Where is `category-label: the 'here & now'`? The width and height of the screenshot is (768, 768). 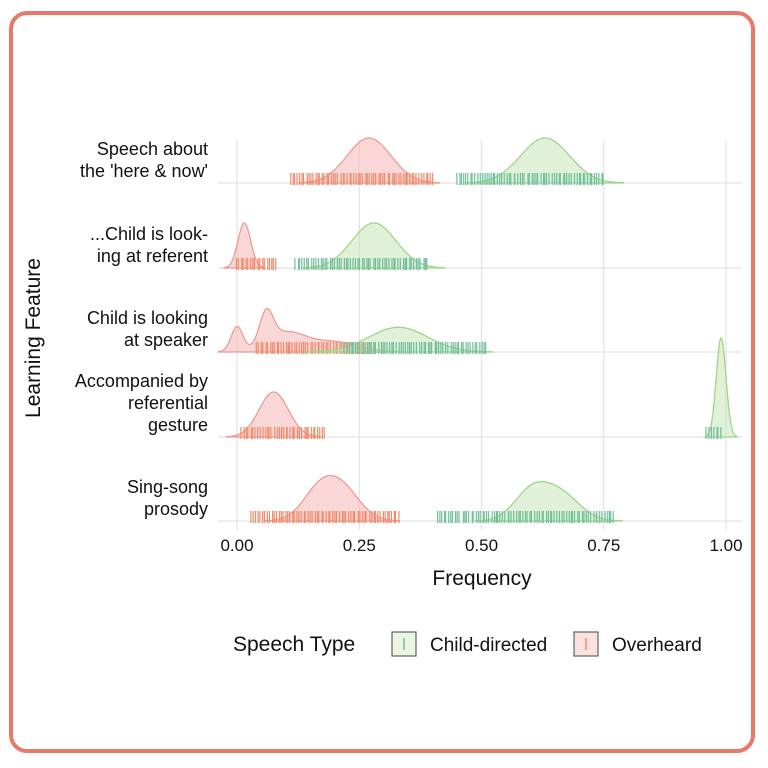 category-label: the 'here & now' is located at coordinates (144, 171).